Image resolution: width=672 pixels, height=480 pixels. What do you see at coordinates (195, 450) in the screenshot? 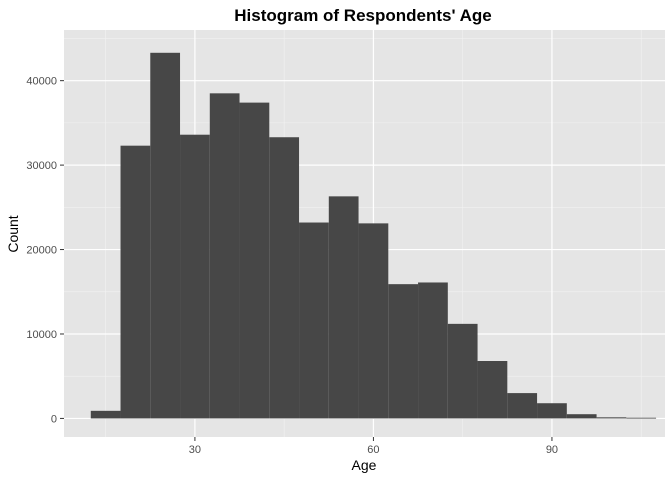
I see `x-tick-label: 30` at bounding box center [195, 450].